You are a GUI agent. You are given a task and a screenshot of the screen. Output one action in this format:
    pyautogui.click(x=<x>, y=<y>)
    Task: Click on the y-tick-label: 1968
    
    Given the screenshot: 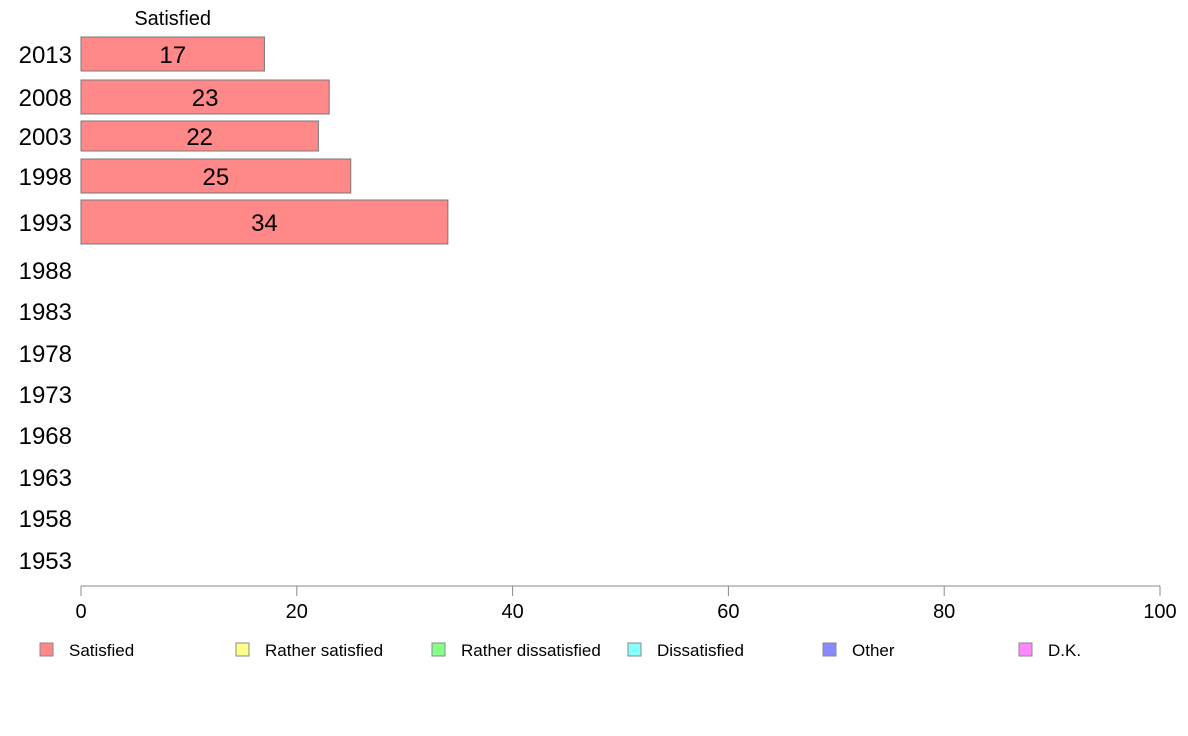 What is the action you would take?
    pyautogui.click(x=45, y=436)
    